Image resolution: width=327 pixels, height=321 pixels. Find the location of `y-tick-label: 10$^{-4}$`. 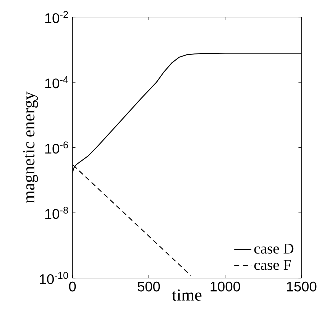

y-tick-label: 10$^{-4}$ is located at coordinates (57, 82).